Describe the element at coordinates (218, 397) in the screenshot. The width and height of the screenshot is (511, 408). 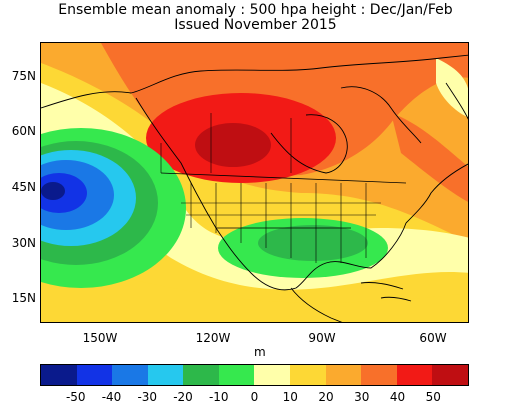
I see `colorbar-tick-label: -10` at that location.